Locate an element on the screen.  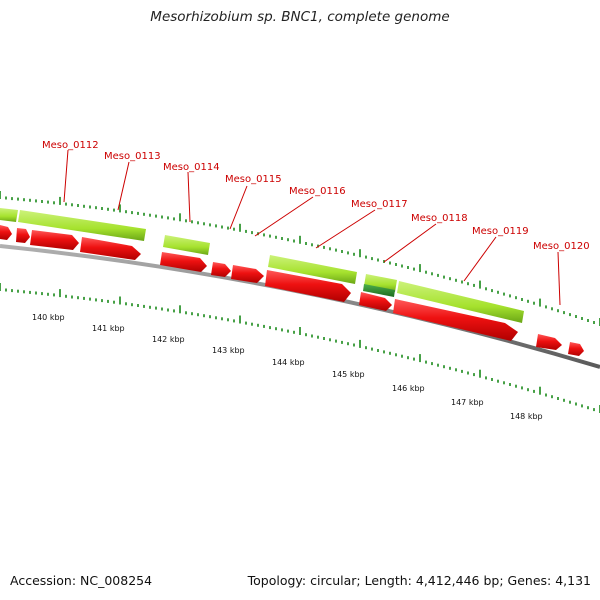
gene-label-meso-0120: Meso_0120 is located at coordinates (561, 246).